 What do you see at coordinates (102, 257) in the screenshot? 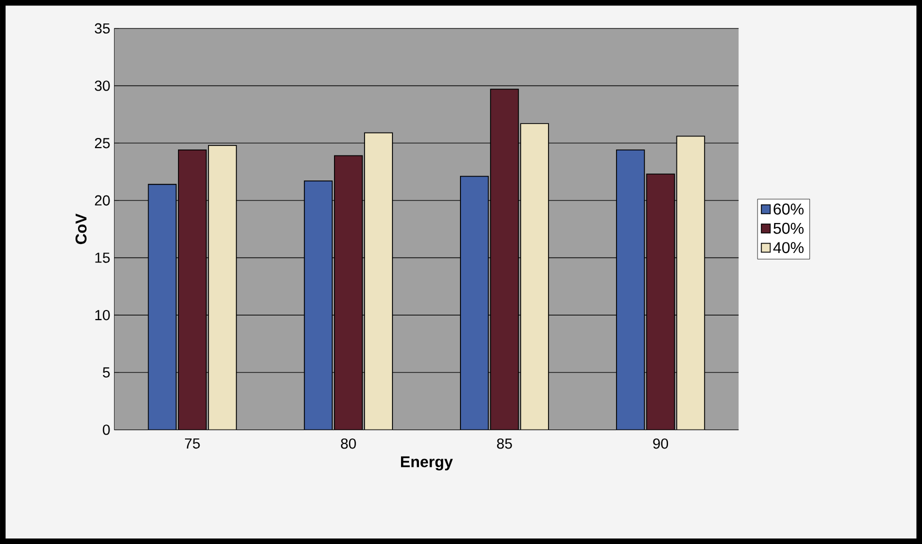
I see `y-tick-label: 15` at bounding box center [102, 257].